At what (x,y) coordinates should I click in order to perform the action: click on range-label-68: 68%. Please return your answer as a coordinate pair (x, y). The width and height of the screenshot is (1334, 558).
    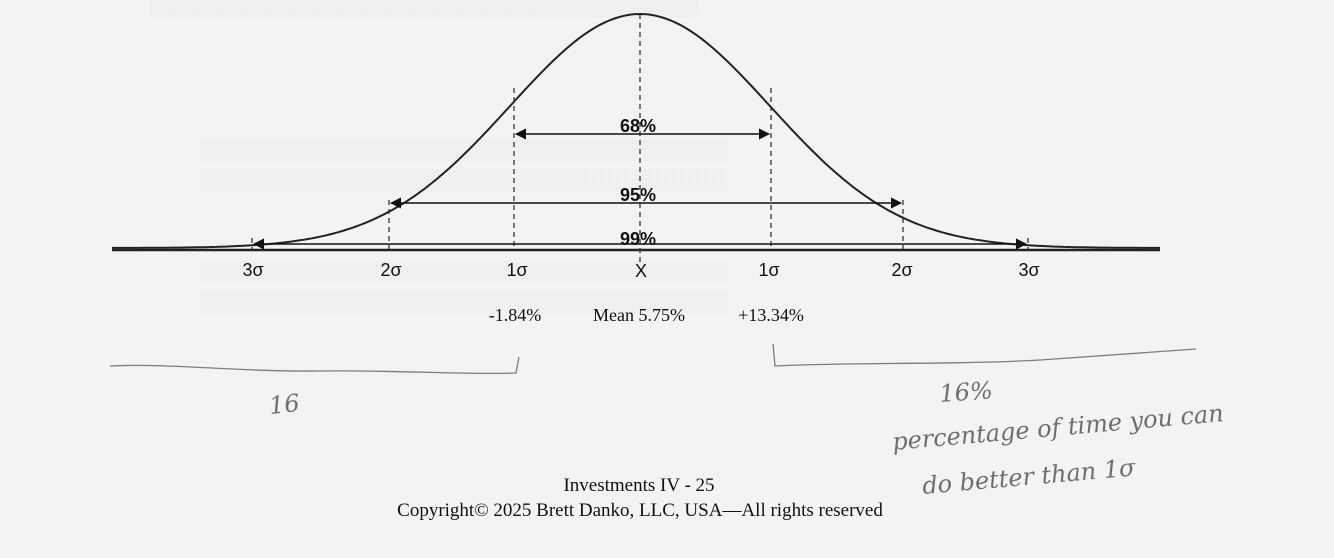
    Looking at the image, I should click on (638, 126).